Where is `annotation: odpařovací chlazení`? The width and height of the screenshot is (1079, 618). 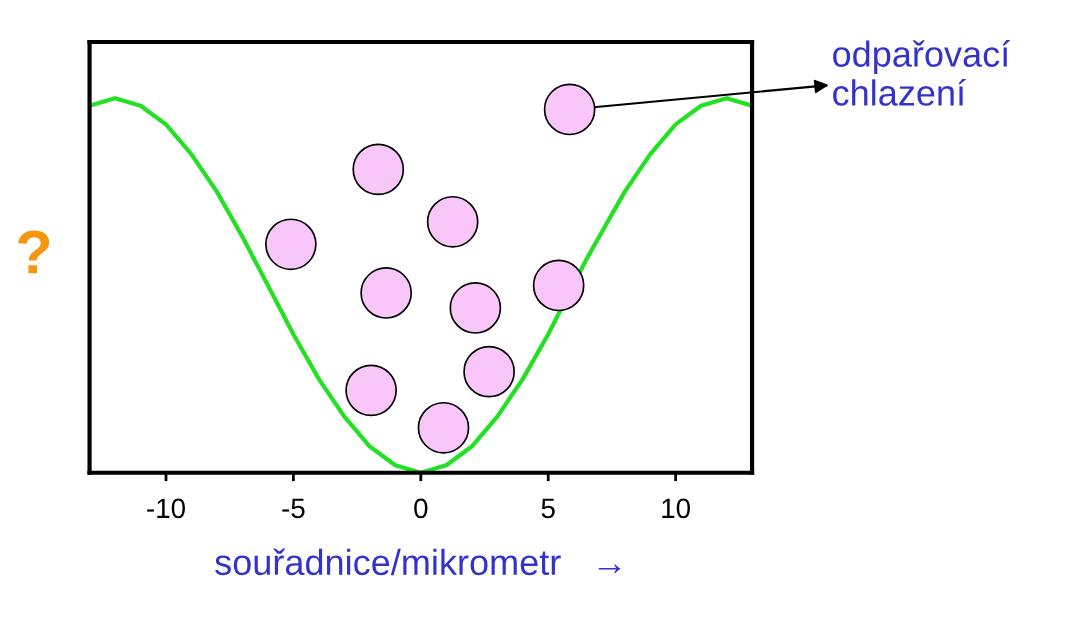 annotation: odpařovací chlazení is located at coordinates (922, 72).